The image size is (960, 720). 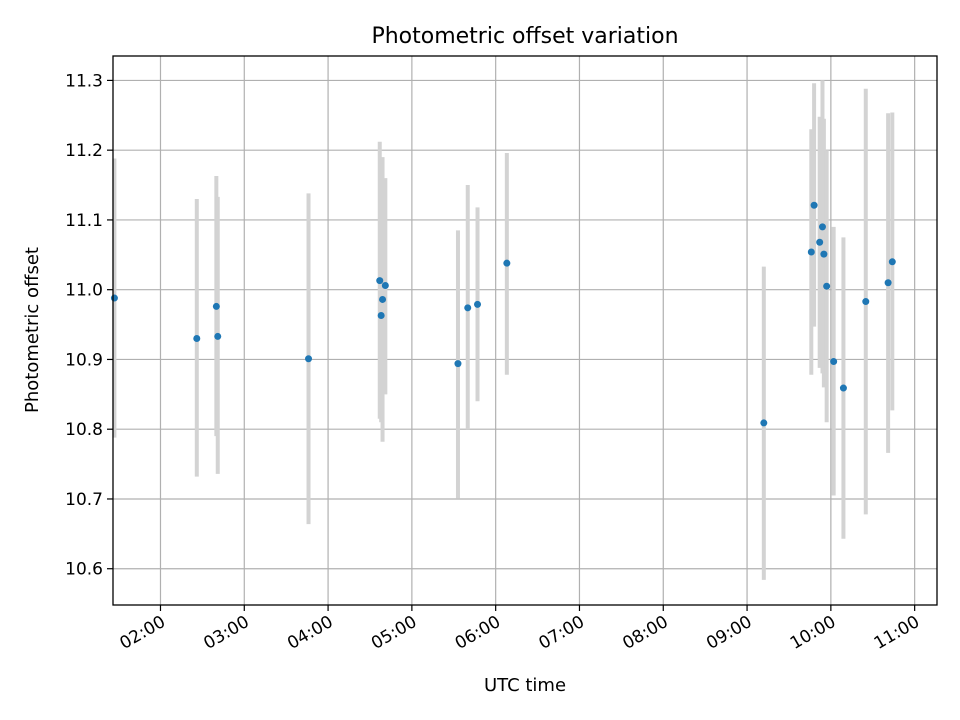 I want to click on y-tick-label: 11.0, so click(x=84, y=291).